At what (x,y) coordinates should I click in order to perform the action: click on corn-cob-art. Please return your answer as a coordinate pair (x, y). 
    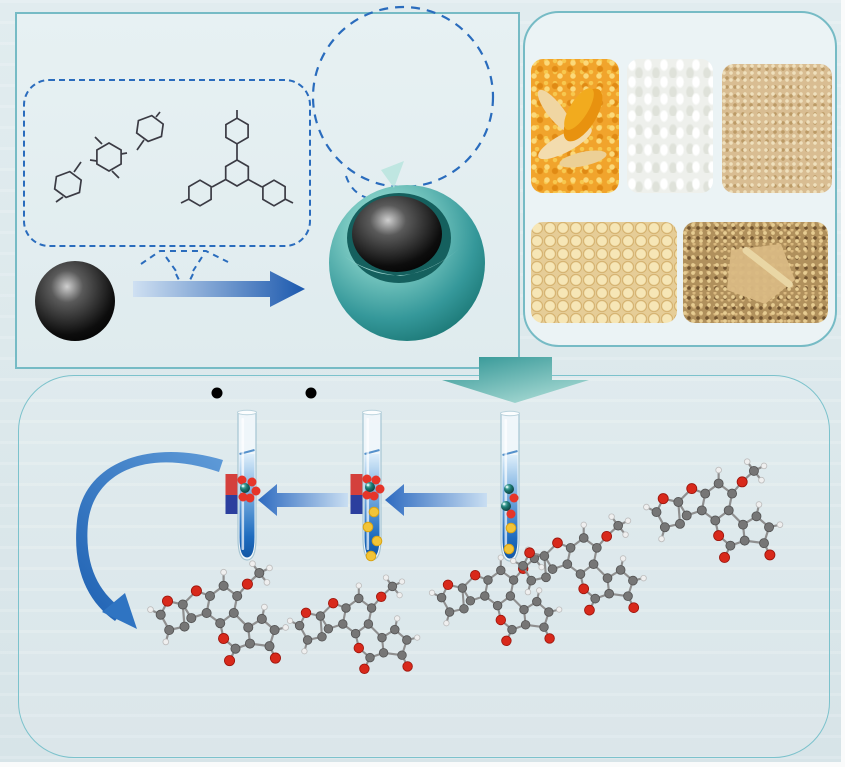
    Looking at the image, I should click on (572, 128).